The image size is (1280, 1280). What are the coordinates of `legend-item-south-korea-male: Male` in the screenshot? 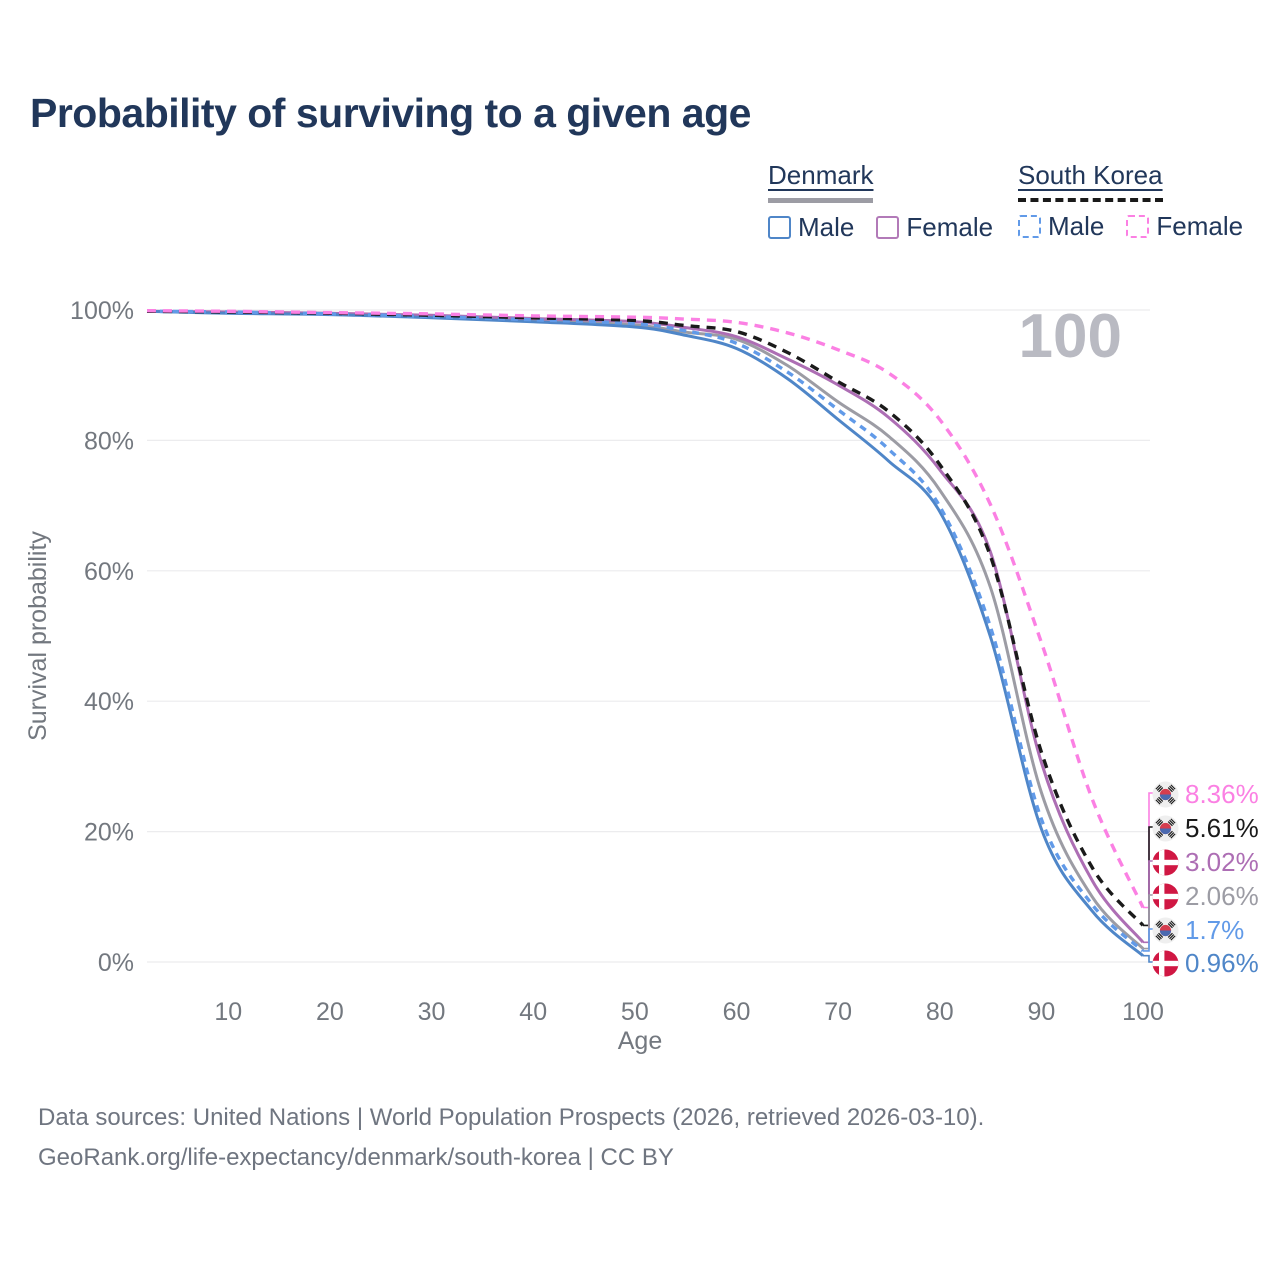 It's located at (1061, 226).